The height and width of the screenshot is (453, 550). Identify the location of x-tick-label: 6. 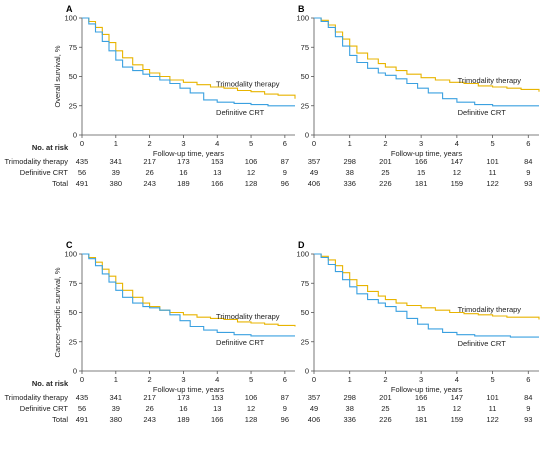
(528, 379).